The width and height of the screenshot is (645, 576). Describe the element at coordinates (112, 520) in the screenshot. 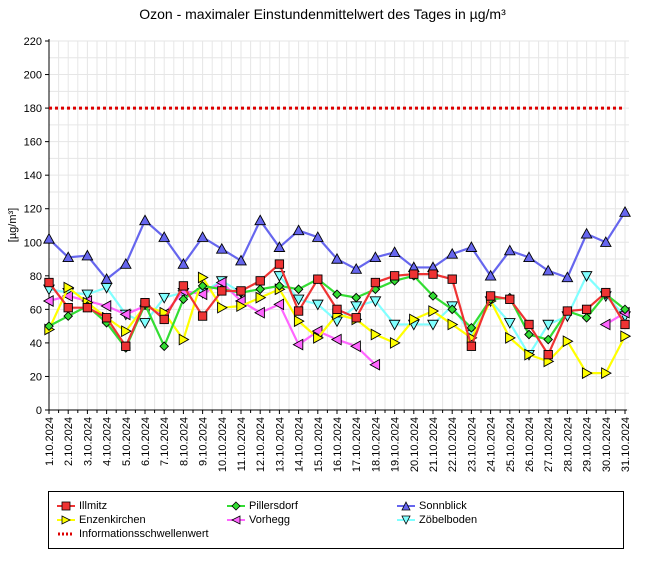

I see `legend-label: Enzenkirchen` at that location.